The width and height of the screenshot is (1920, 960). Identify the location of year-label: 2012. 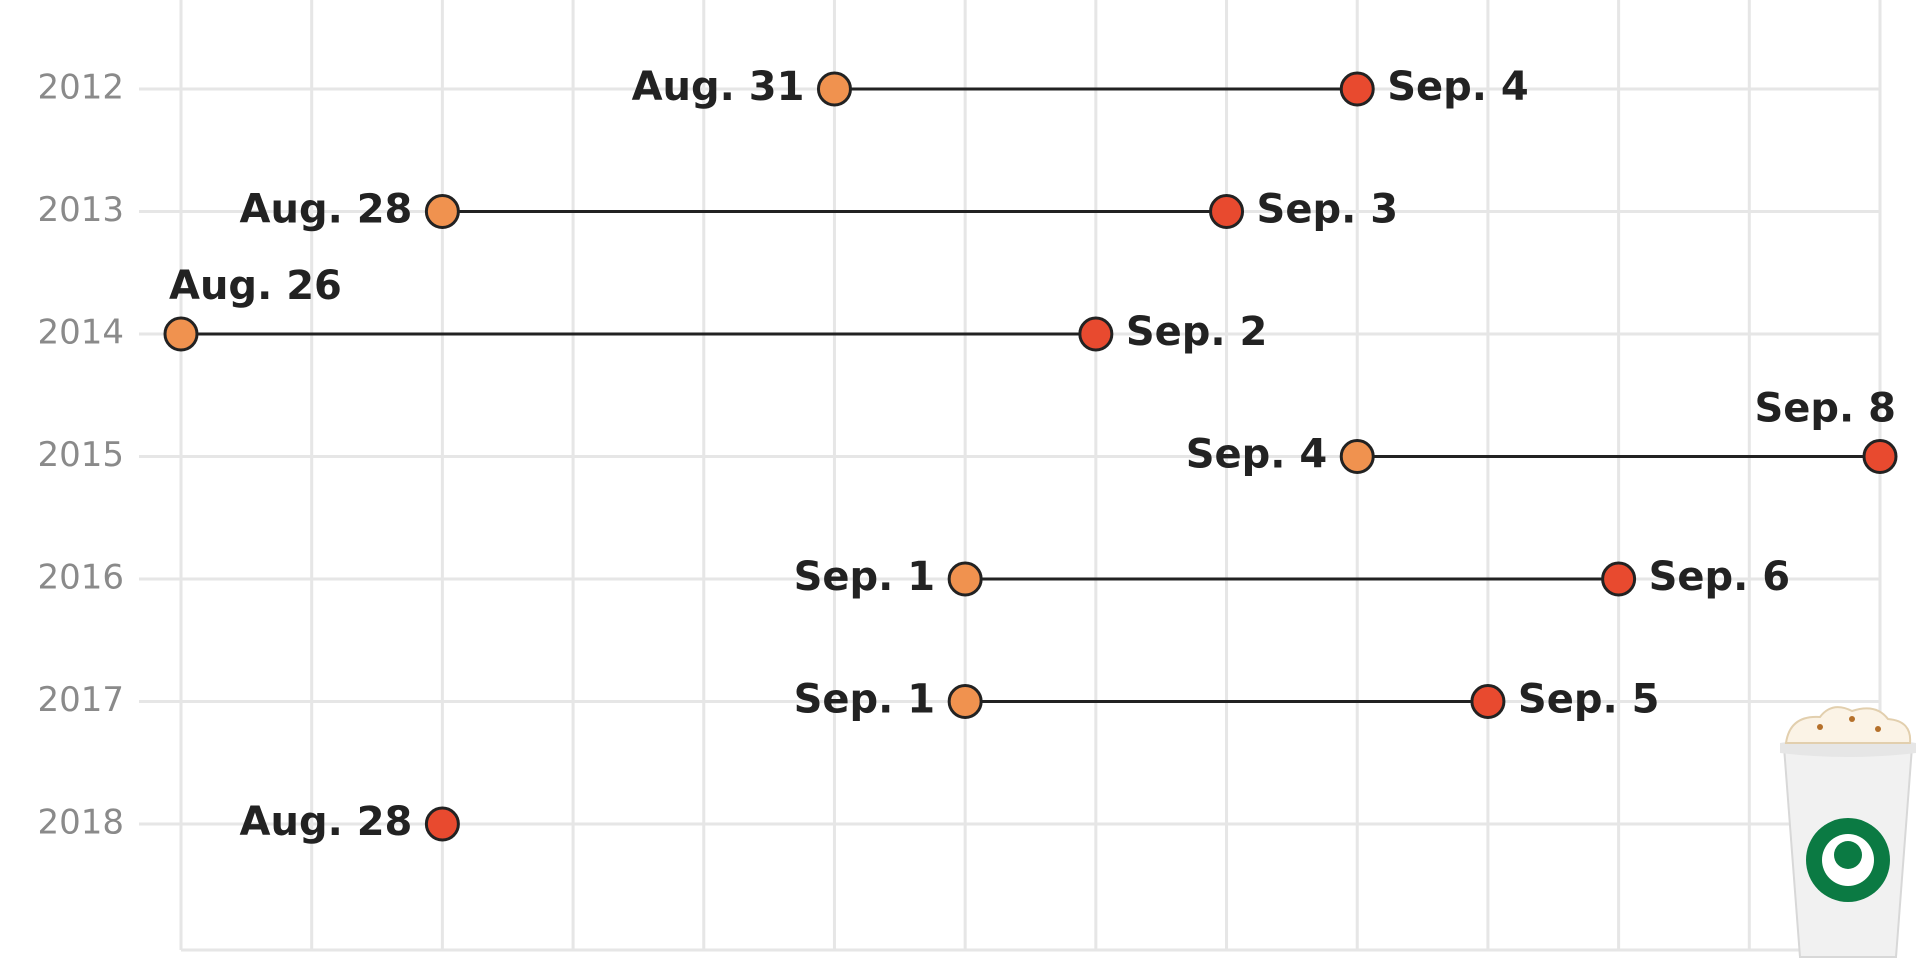
(80, 88).